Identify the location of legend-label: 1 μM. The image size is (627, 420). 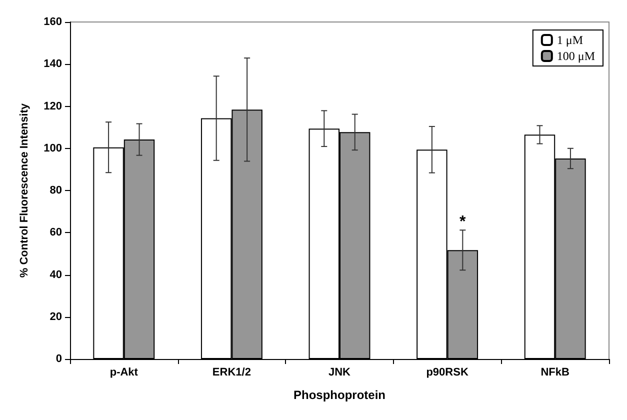
(570, 40).